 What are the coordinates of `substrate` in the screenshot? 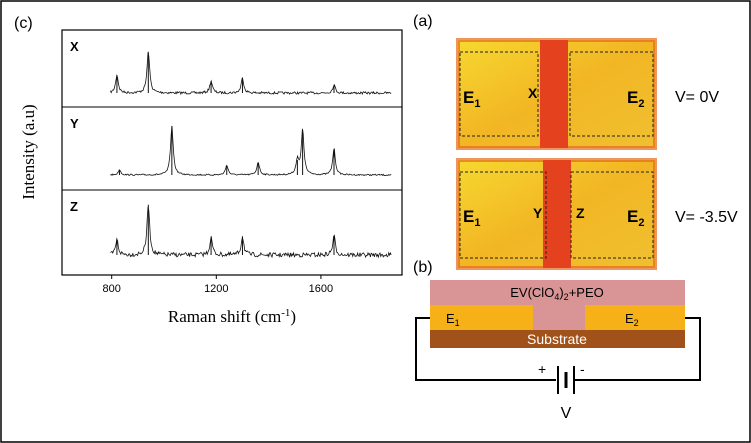 It's located at (557, 339).